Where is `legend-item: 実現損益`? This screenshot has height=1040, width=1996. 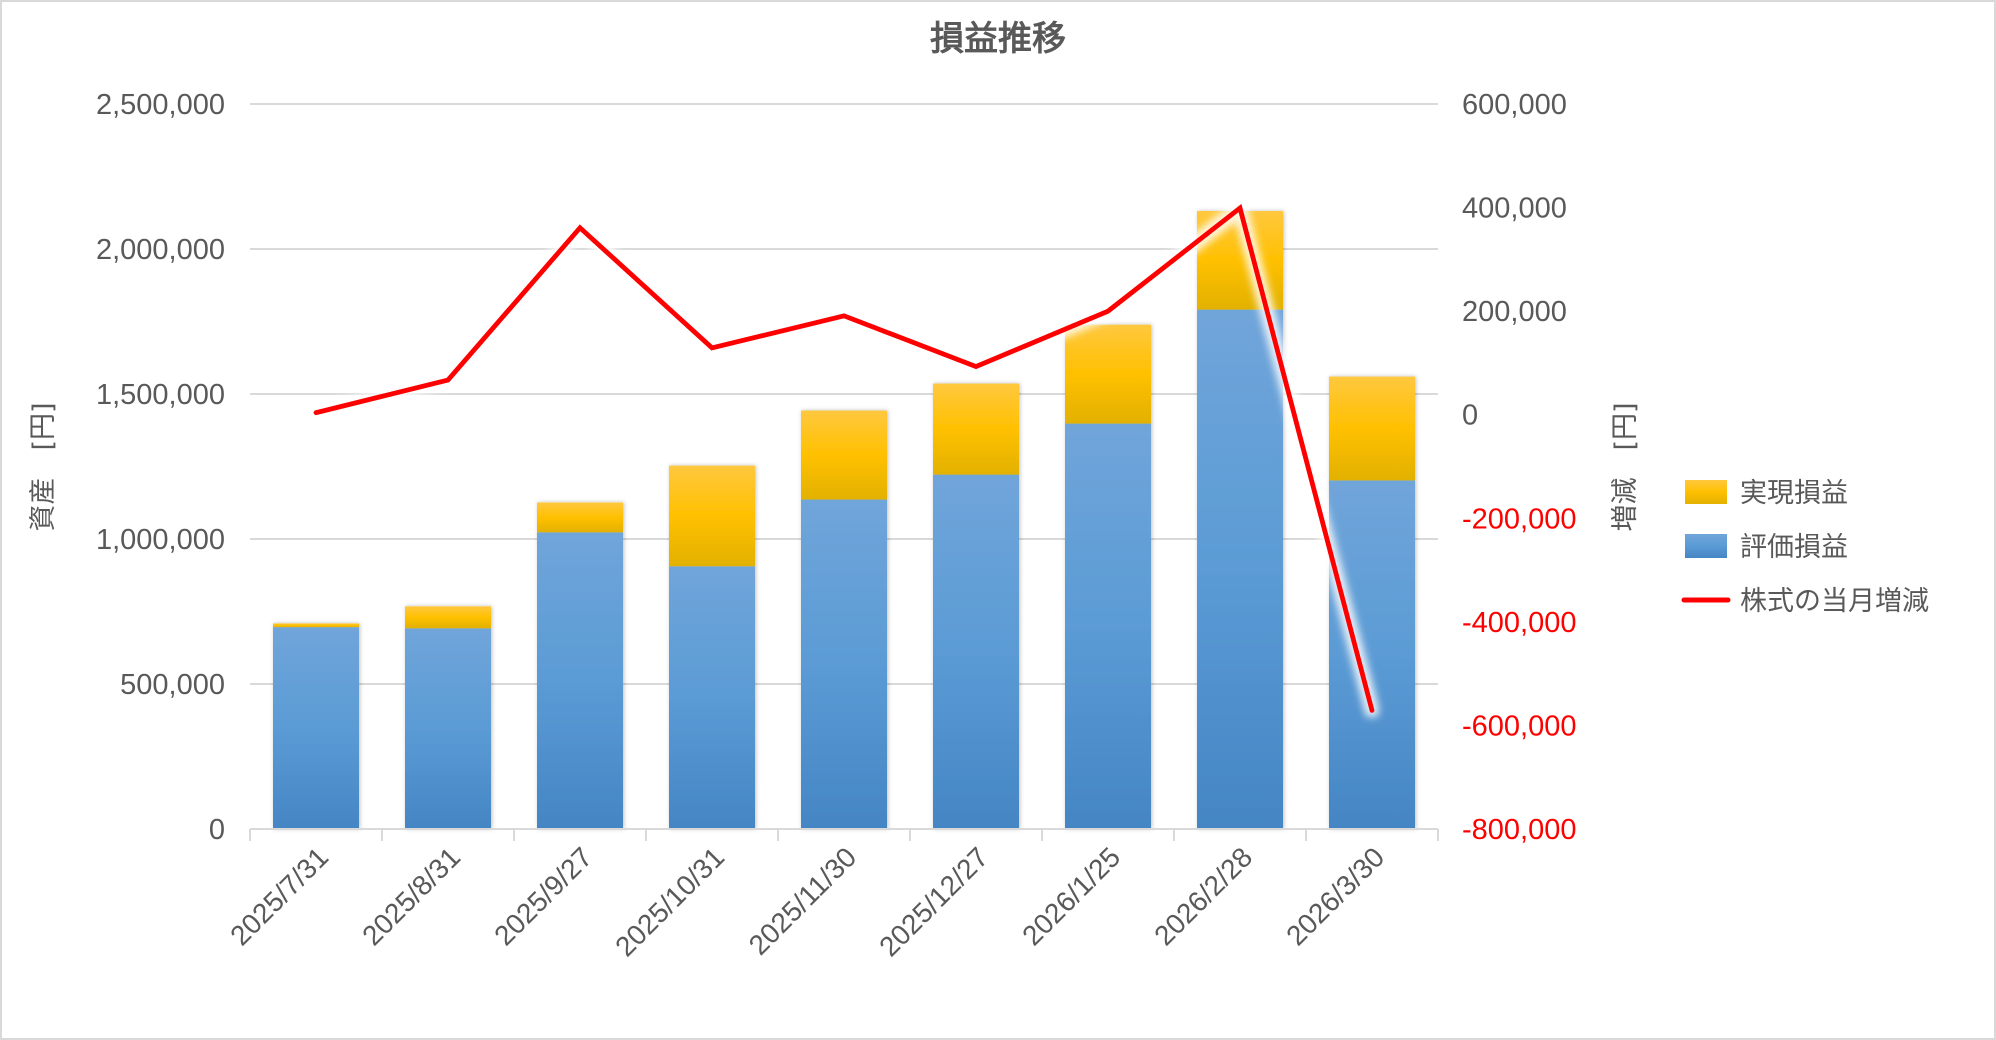 legend-item: 実現損益 is located at coordinates (1766, 493).